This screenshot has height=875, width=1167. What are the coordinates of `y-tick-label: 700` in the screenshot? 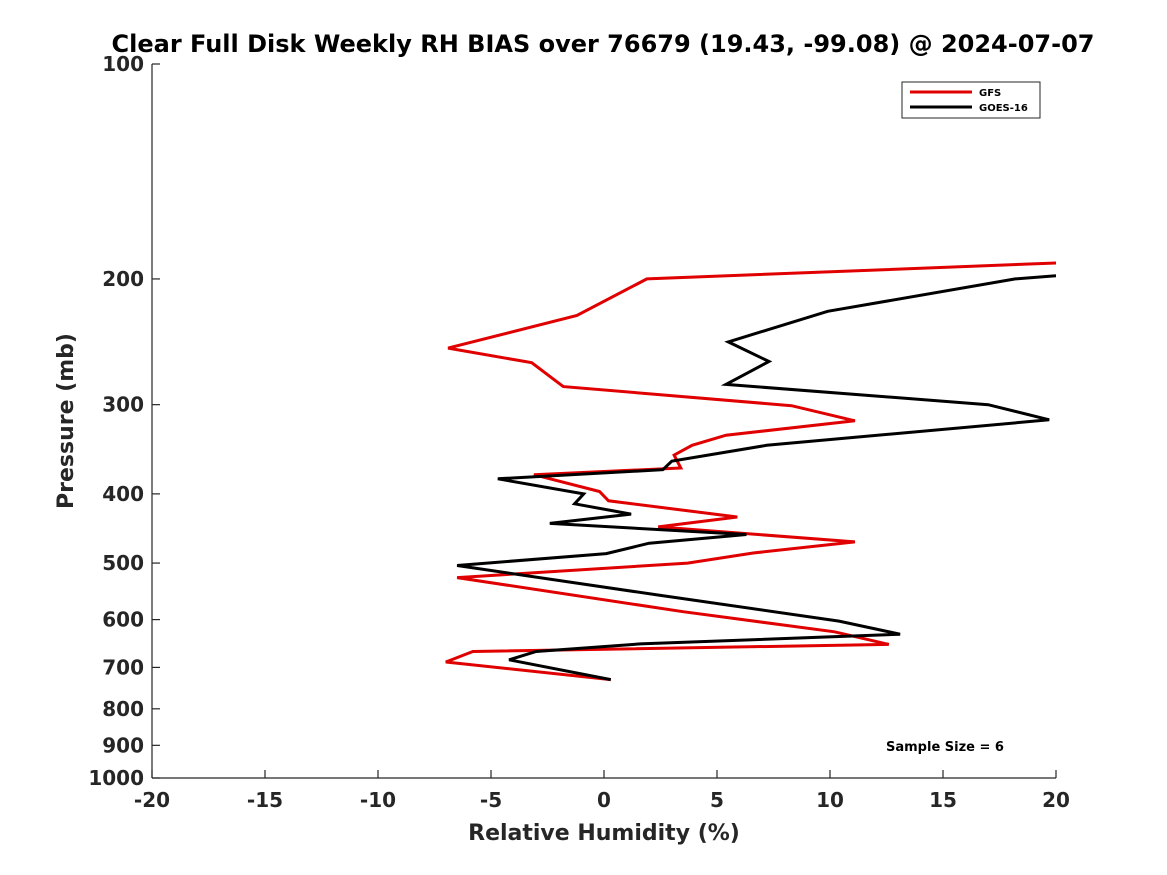 It's located at (123, 667).